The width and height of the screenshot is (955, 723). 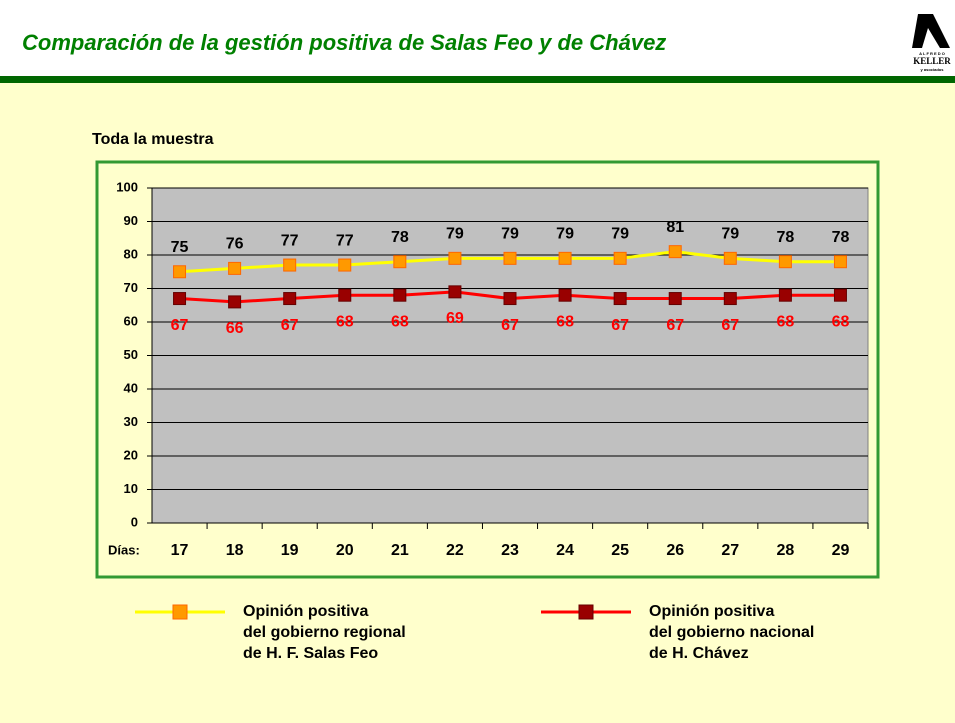 What do you see at coordinates (565, 550) in the screenshot?
I see `x-tick-label: 24` at bounding box center [565, 550].